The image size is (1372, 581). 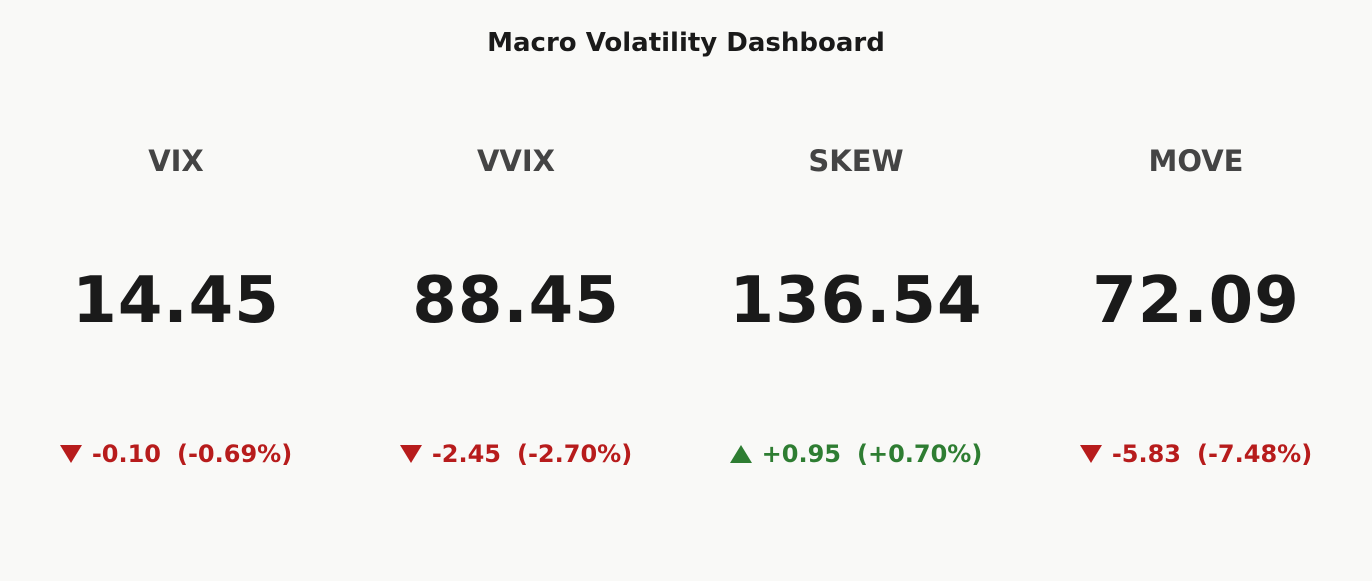 What do you see at coordinates (516, 161) in the screenshot?
I see `kpi-name: VVIX` at bounding box center [516, 161].